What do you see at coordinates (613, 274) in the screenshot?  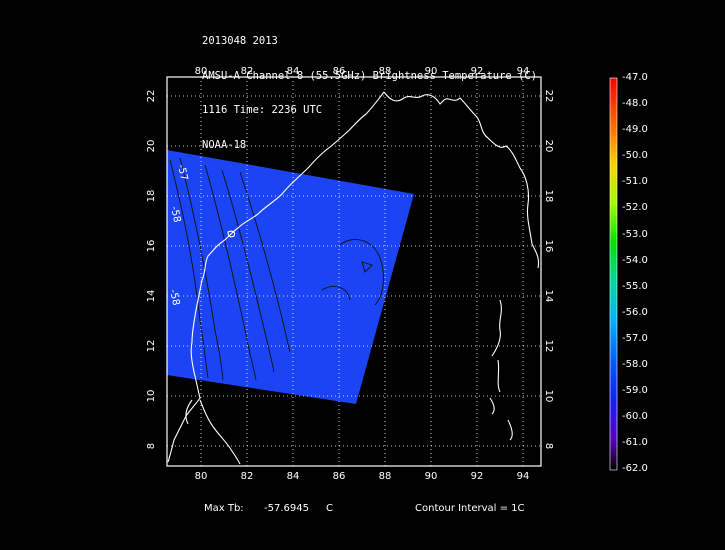 I see `colorbar` at bounding box center [613, 274].